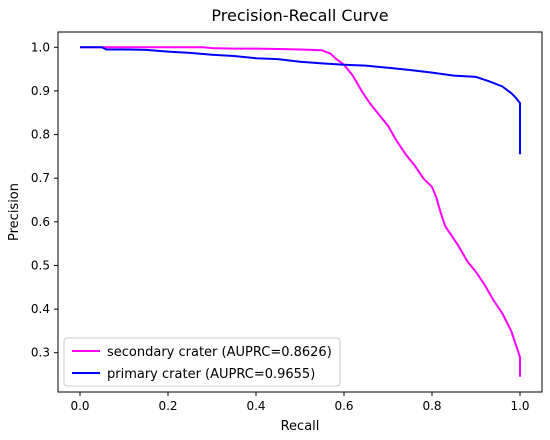 The height and width of the screenshot is (440, 550). What do you see at coordinates (40, 222) in the screenshot?
I see `y-tick-label: 0.6` at bounding box center [40, 222].